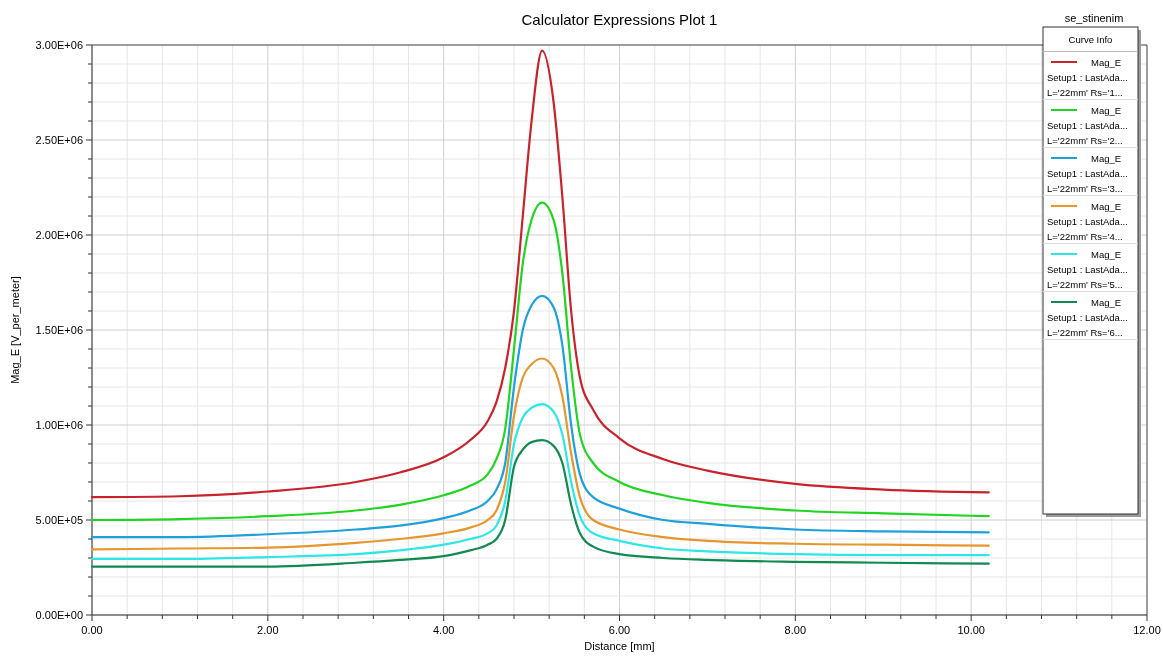 The height and width of the screenshot is (659, 1163). What do you see at coordinates (59, 45) in the screenshot?
I see `y-tick-label: 3.00E+06` at bounding box center [59, 45].